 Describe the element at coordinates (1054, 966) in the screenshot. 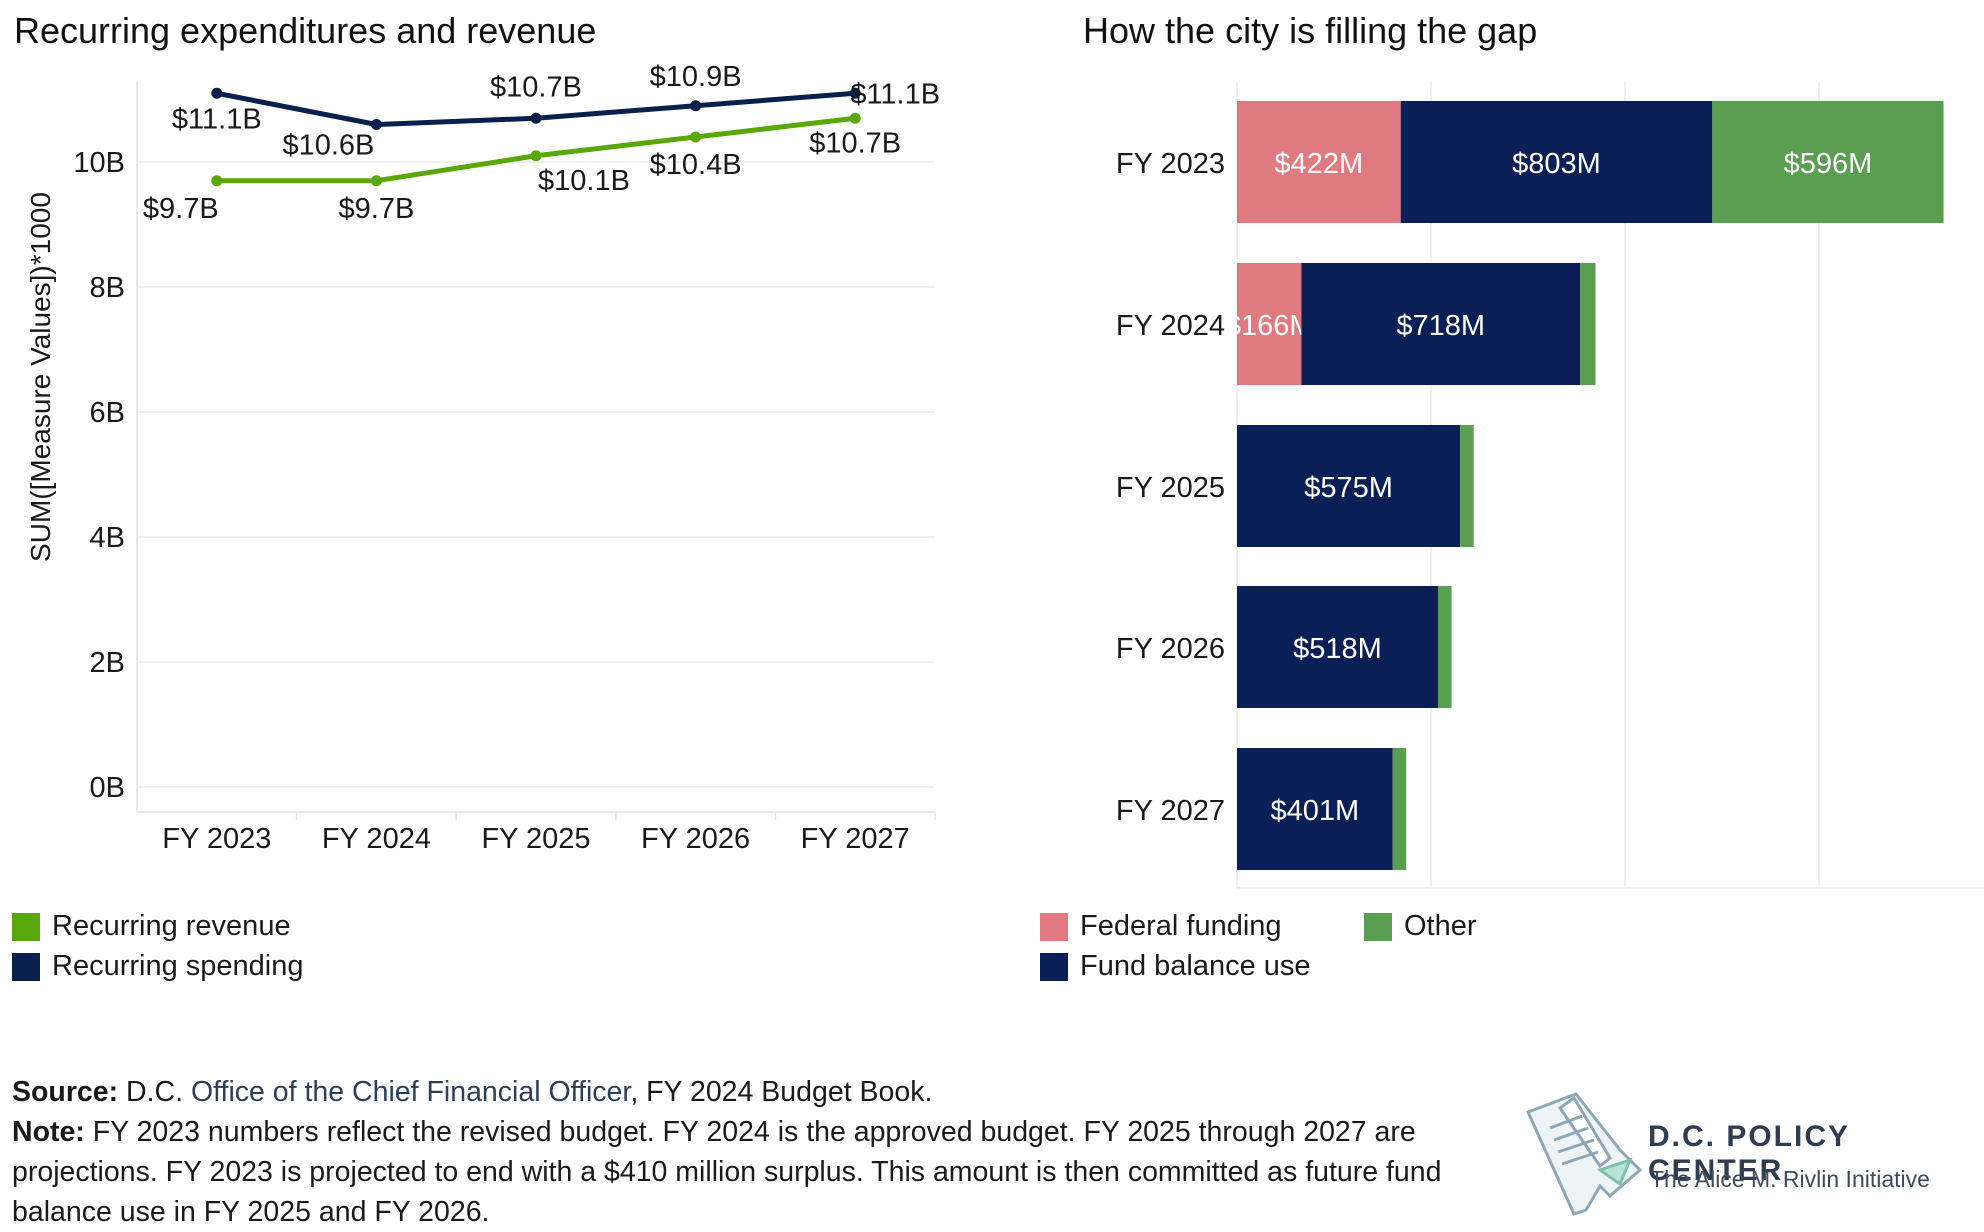

I see `legend-swatch-fund-balance` at that location.